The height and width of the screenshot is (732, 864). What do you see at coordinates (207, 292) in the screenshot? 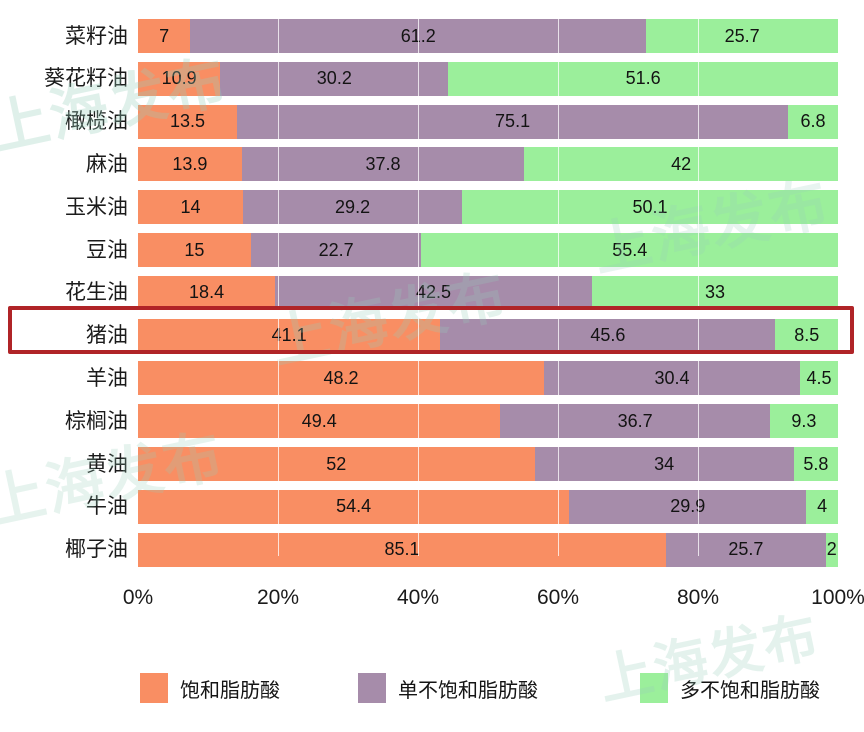
I see `bar-segment-saturated: 18.4` at bounding box center [207, 292].